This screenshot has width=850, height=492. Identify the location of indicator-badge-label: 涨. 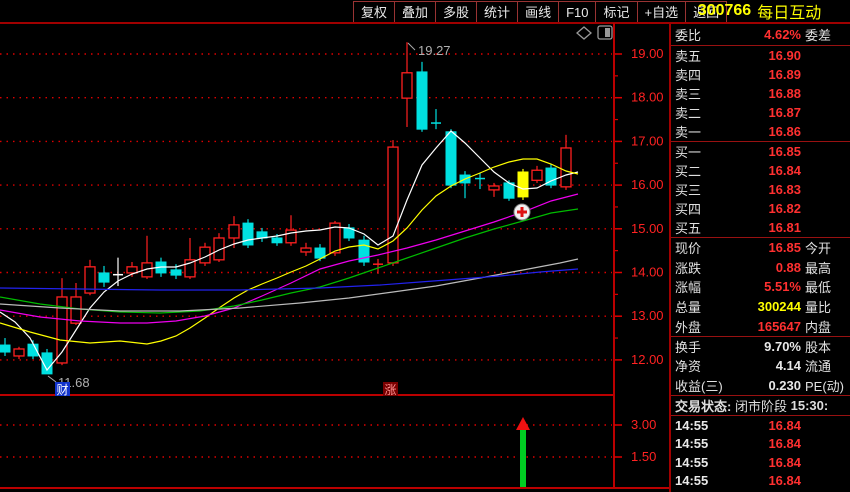
(390, 389).